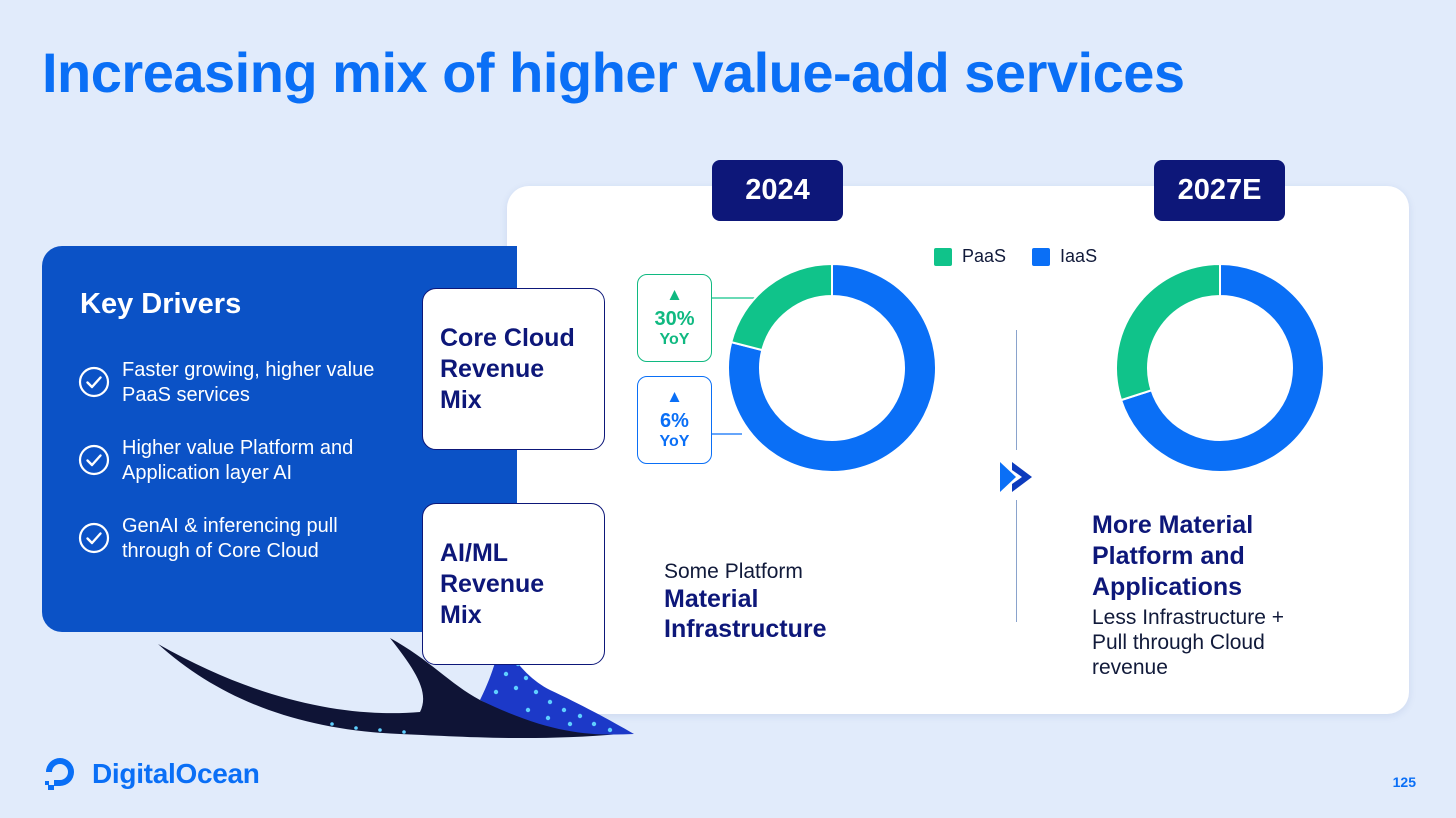 This screenshot has width=1456, height=818. What do you see at coordinates (1028, 256) in the screenshot?
I see `chart-legend: PaaS IaaS` at bounding box center [1028, 256].